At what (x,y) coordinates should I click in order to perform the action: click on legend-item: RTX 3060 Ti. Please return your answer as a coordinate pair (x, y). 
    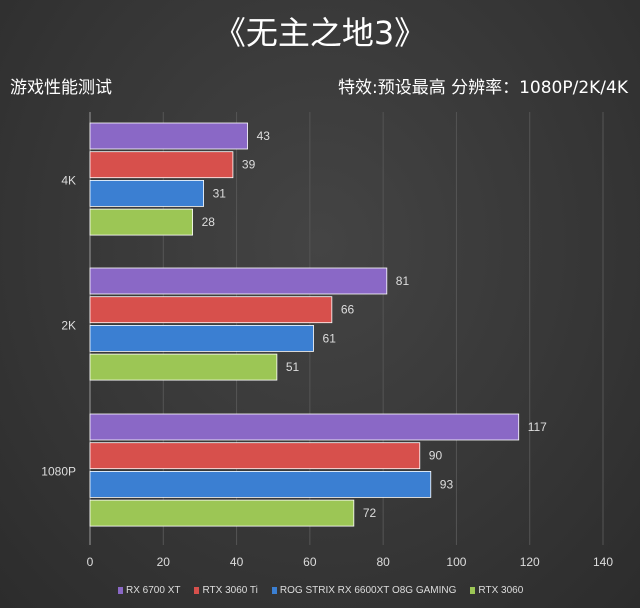
    Looking at the image, I should click on (226, 590).